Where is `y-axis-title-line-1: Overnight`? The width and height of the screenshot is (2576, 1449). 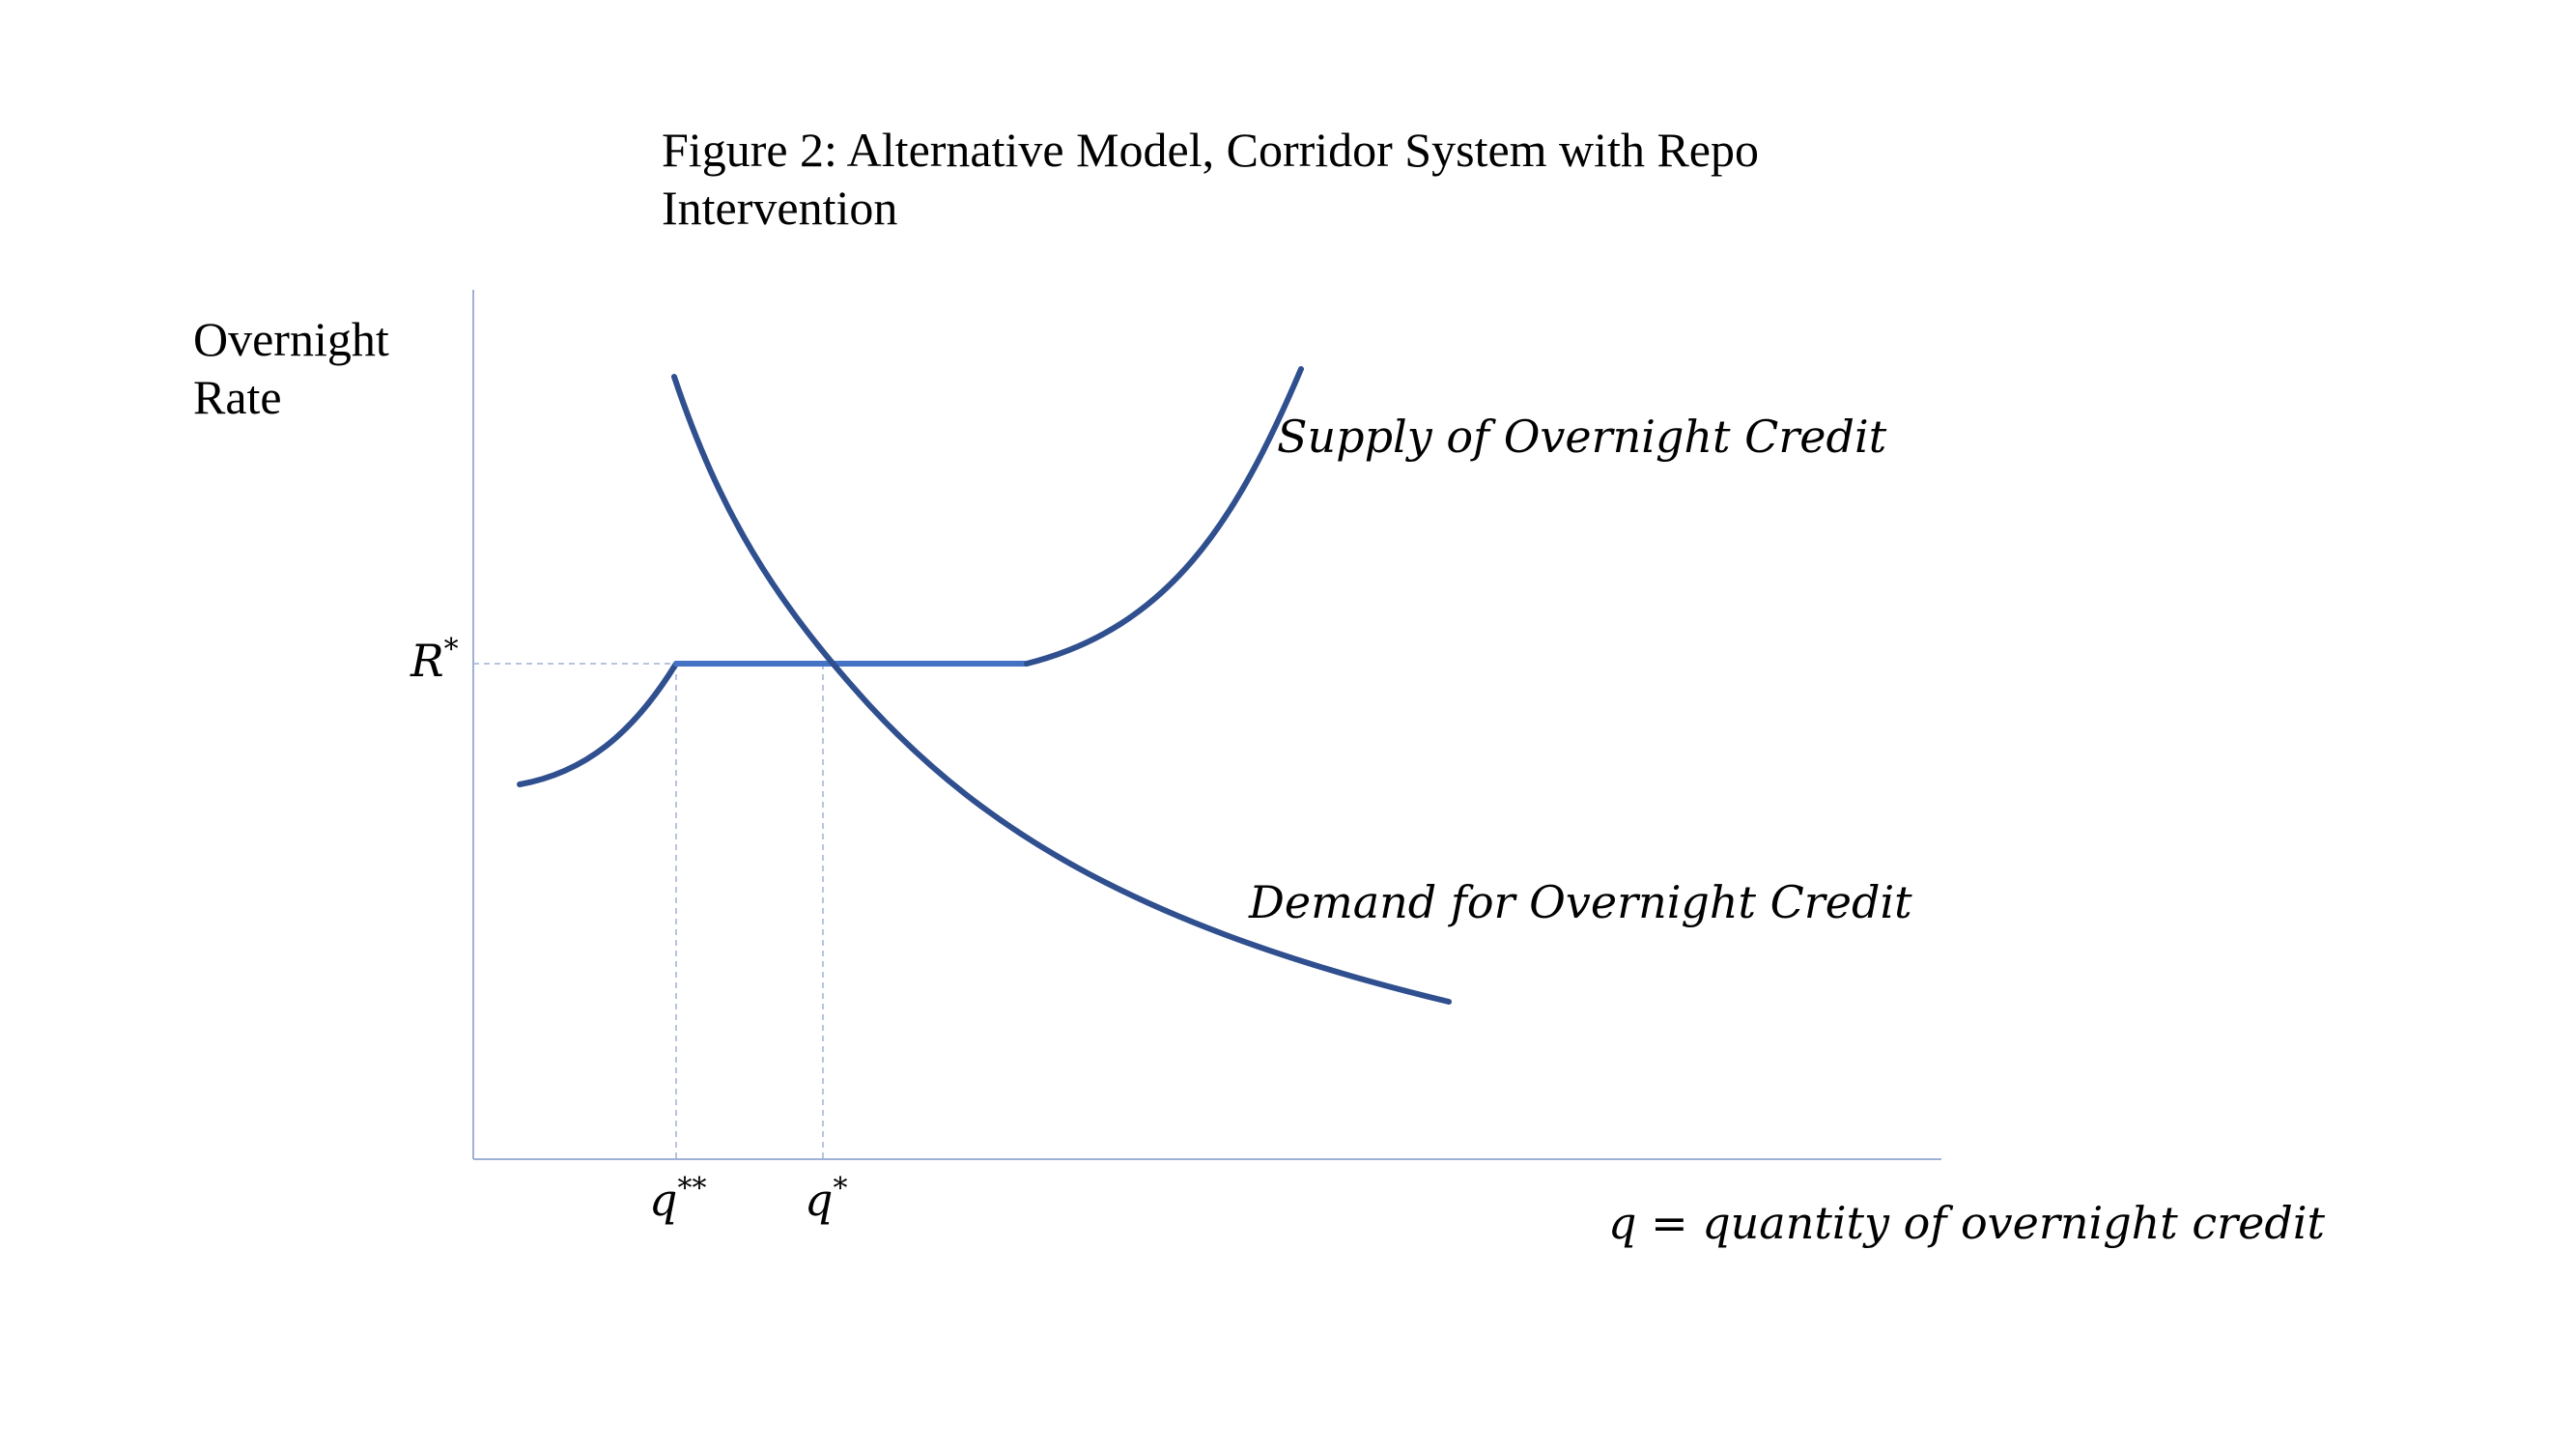 y-axis-title-line-1: Overnight is located at coordinates (291, 339).